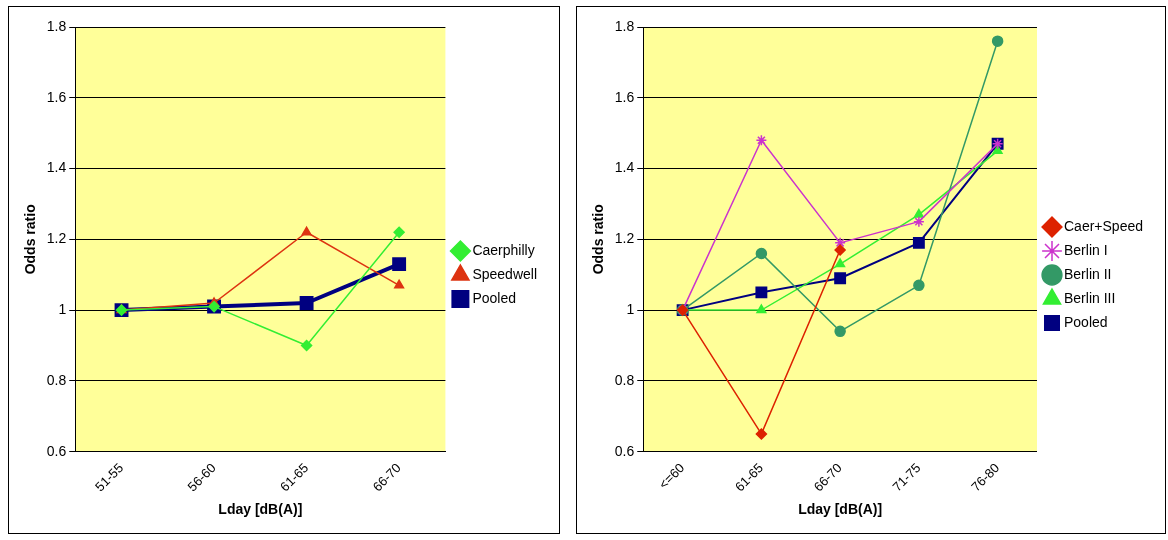  Describe the element at coordinates (505, 273) in the screenshot. I see `legend-label: Speedwell` at that location.